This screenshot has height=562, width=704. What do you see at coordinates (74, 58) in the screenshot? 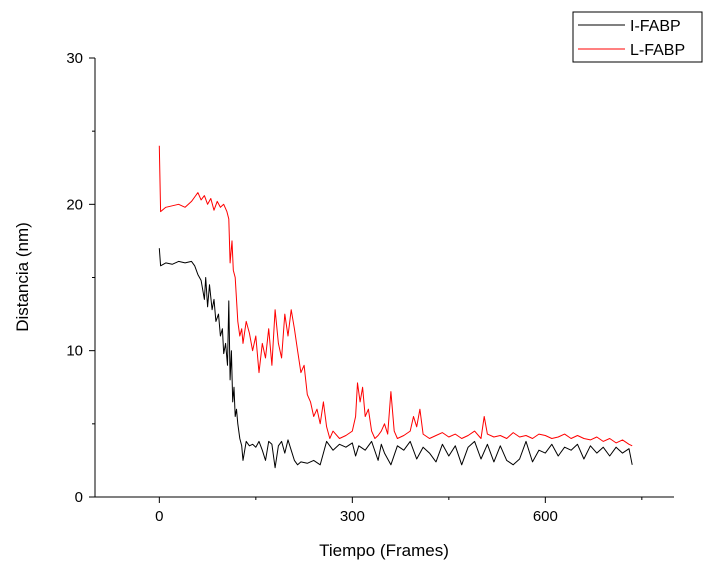
I see `y-tick-label: 30` at bounding box center [74, 58].